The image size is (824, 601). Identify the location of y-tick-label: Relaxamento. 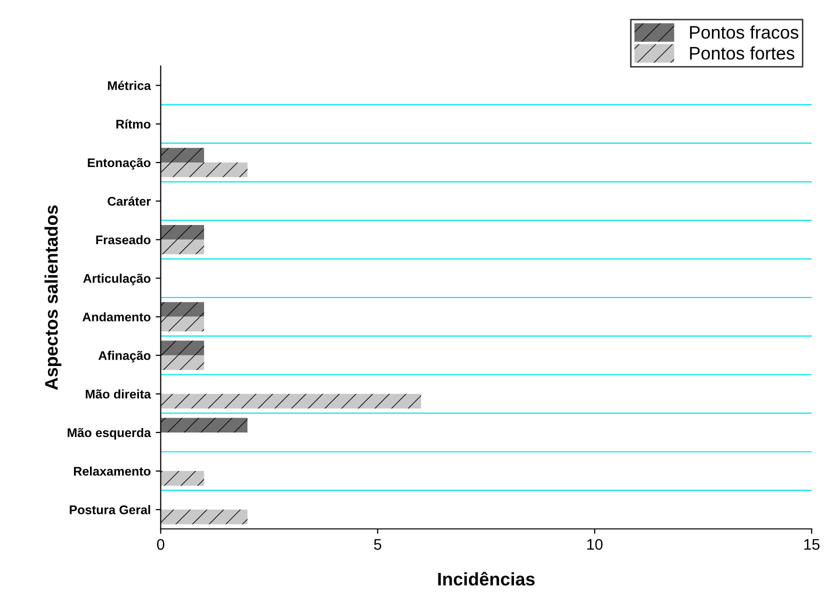
(112, 471).